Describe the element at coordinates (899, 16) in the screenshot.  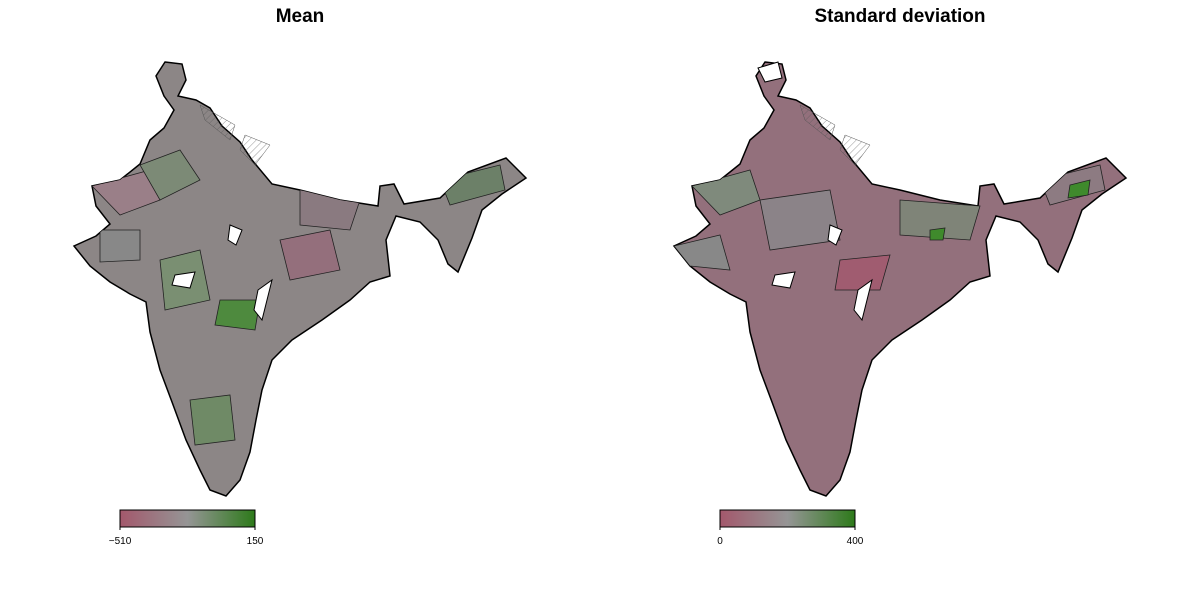
I see `map-title: Standard deviation` at that location.